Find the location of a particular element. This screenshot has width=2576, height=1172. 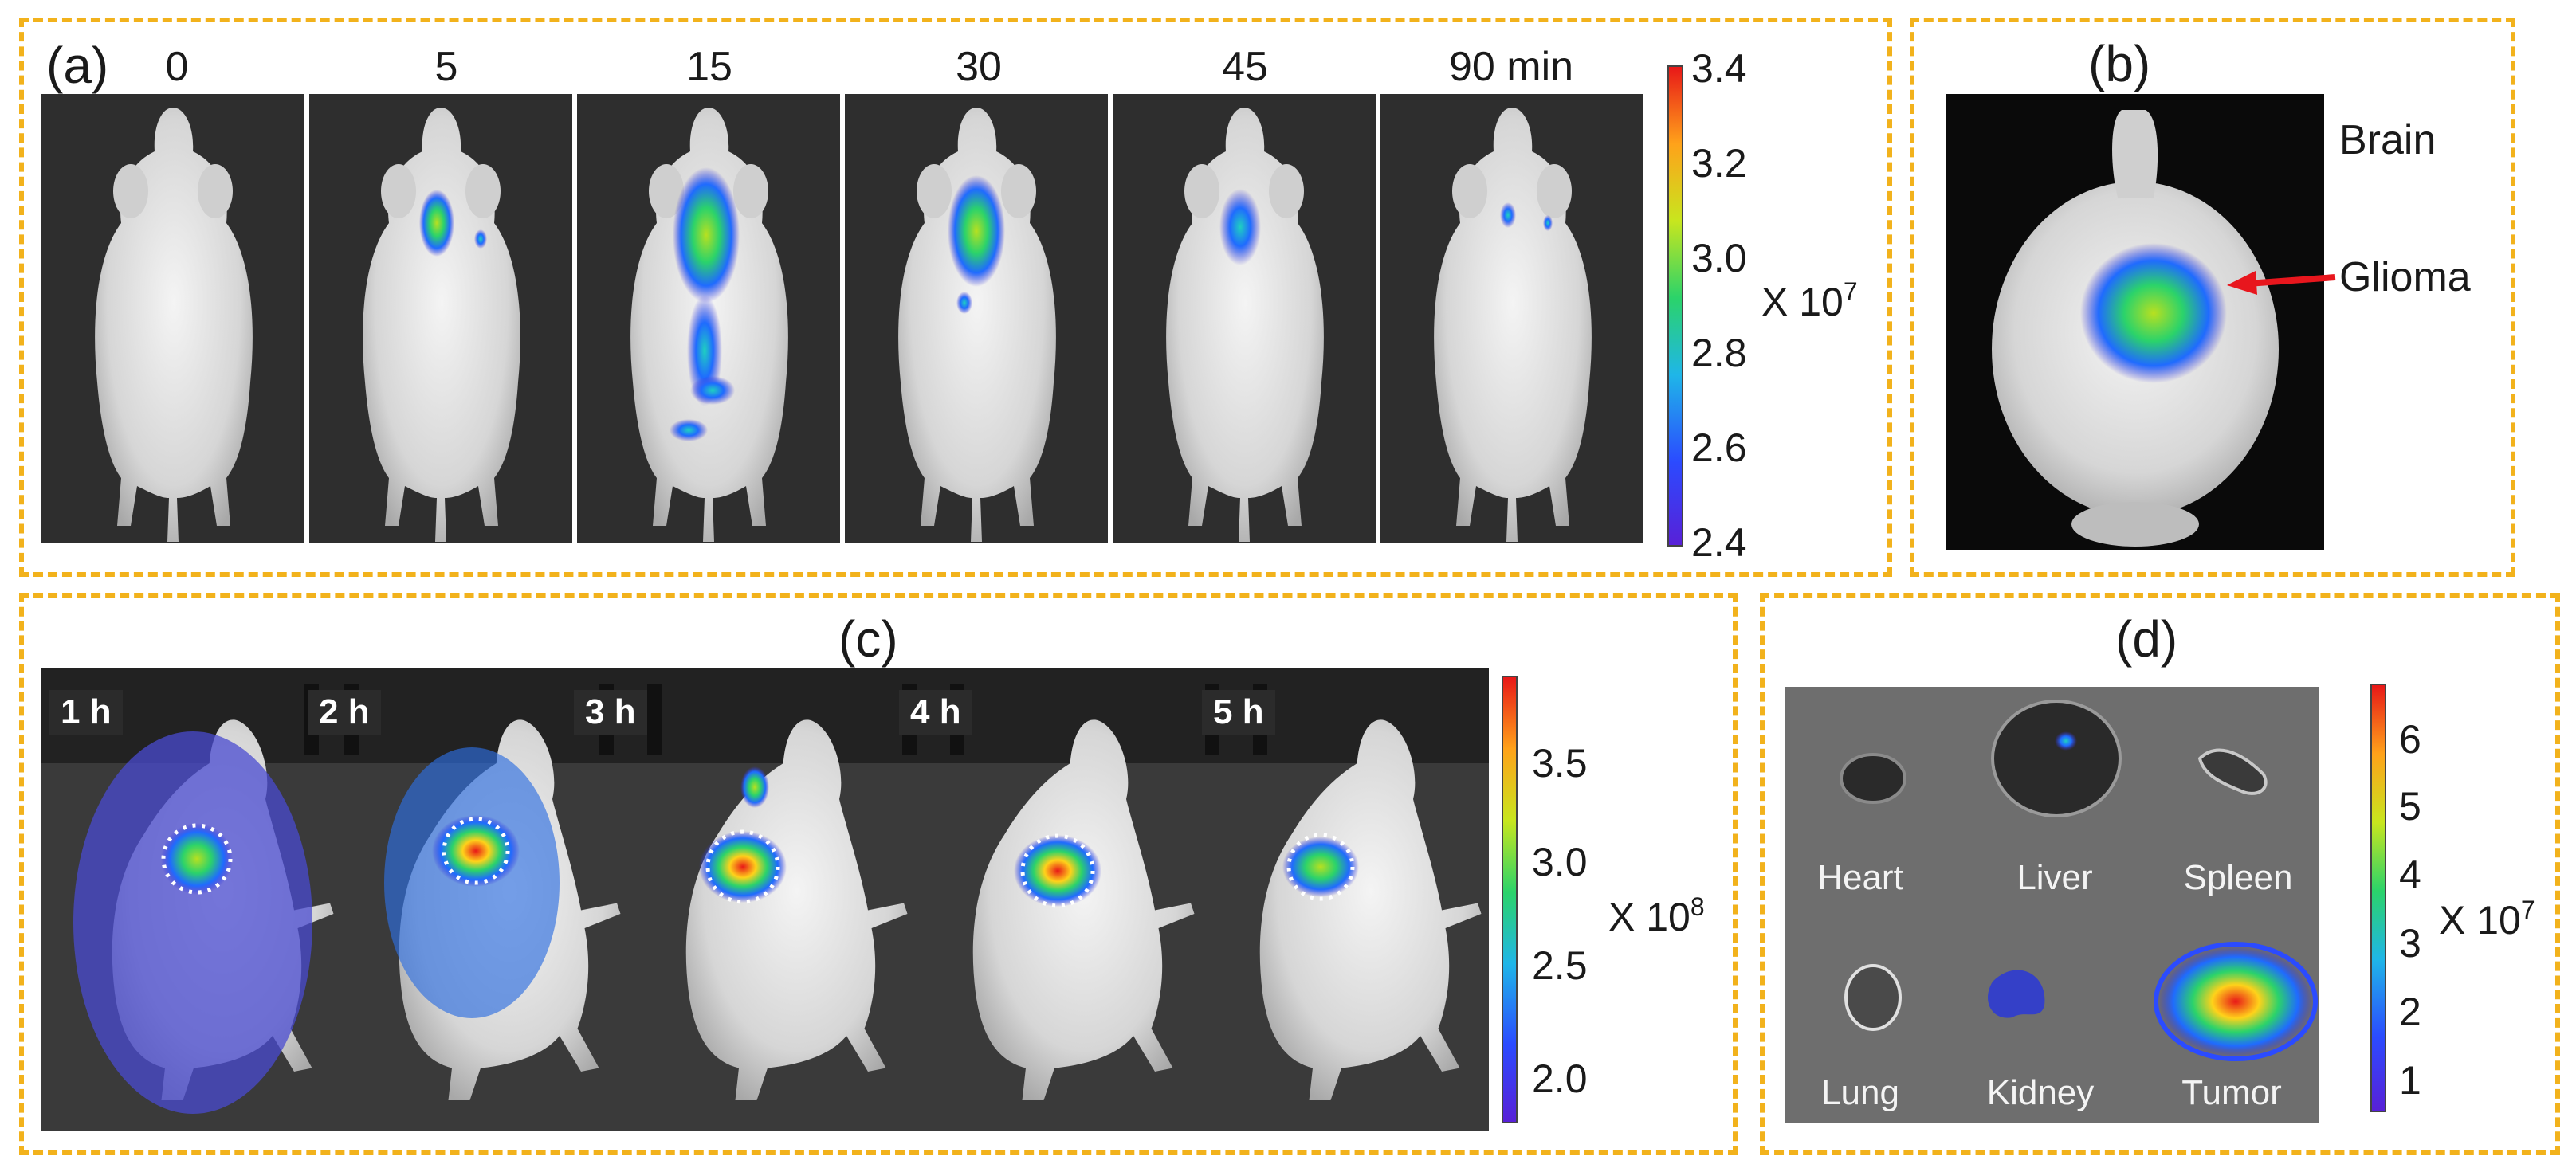

panel-d-tick: 5 is located at coordinates (2410, 806).